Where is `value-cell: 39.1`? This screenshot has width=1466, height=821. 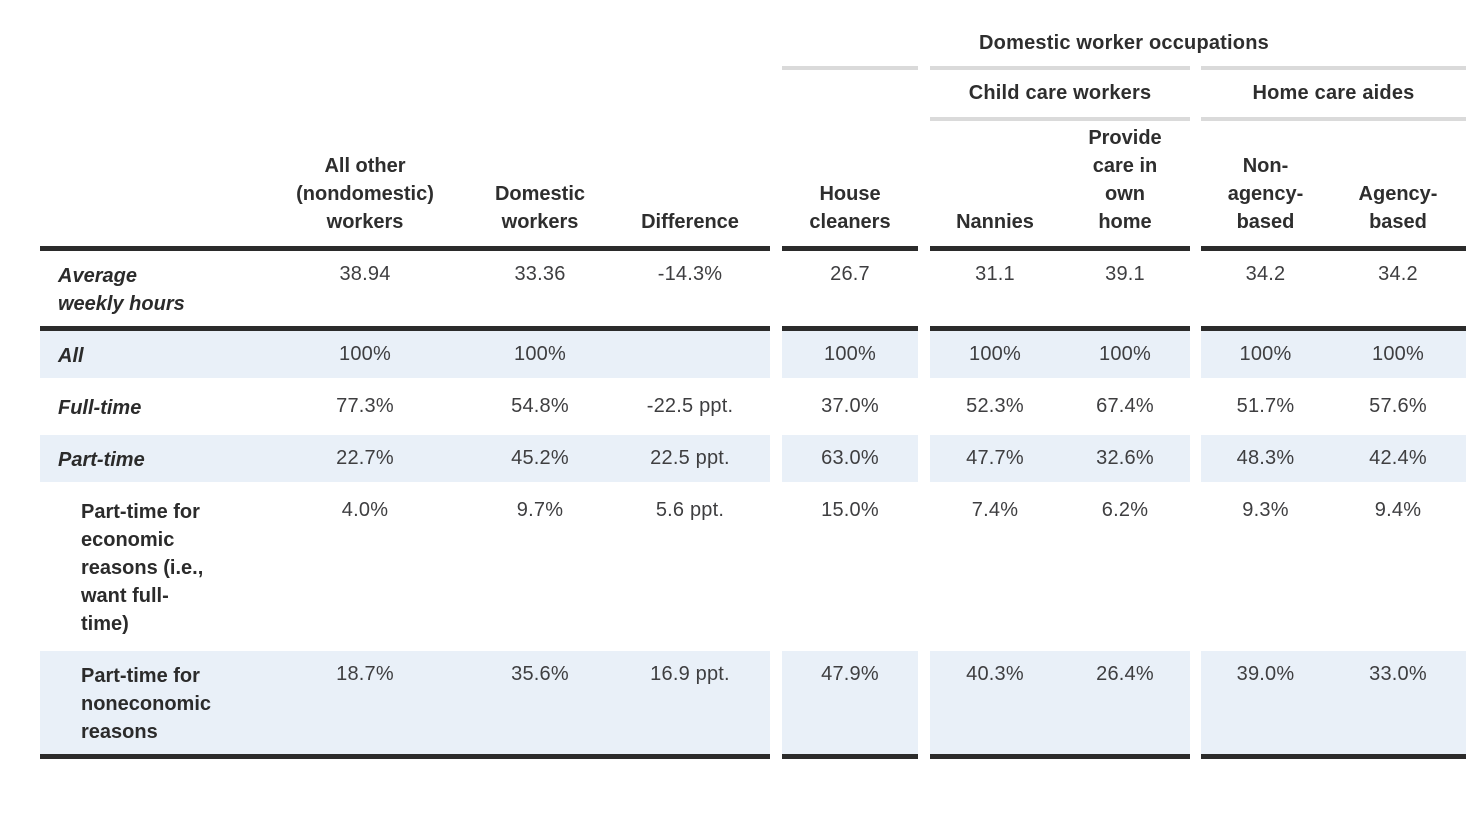
value-cell: 39.1 is located at coordinates (1125, 274).